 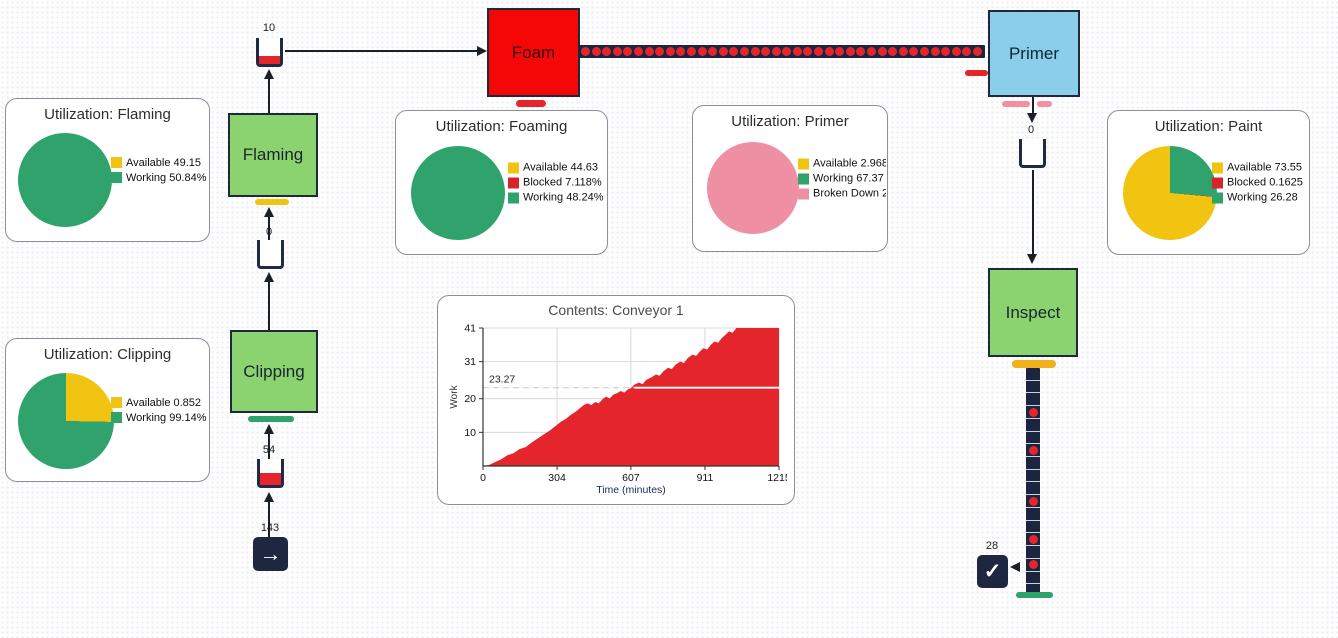 What do you see at coordinates (842, 193) in the screenshot?
I see `legend-item: Broken Down 2` at bounding box center [842, 193].